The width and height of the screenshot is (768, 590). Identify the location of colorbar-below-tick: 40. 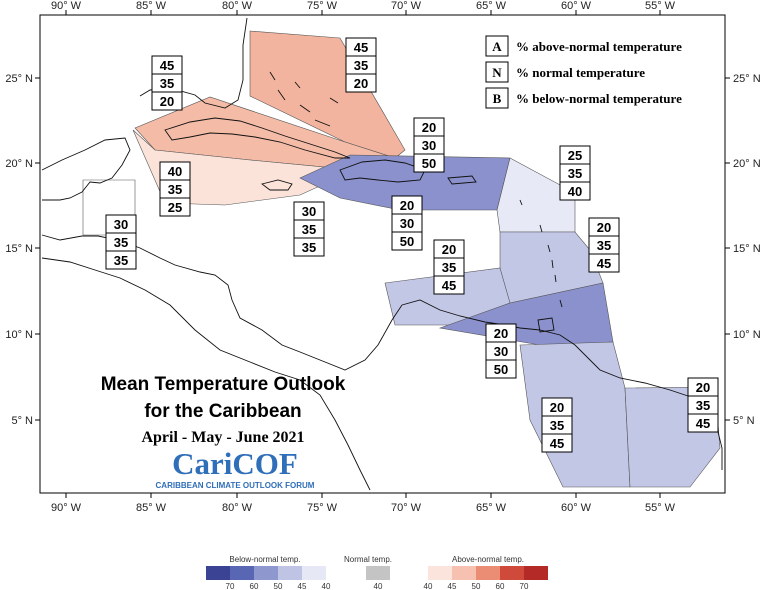
(326, 586).